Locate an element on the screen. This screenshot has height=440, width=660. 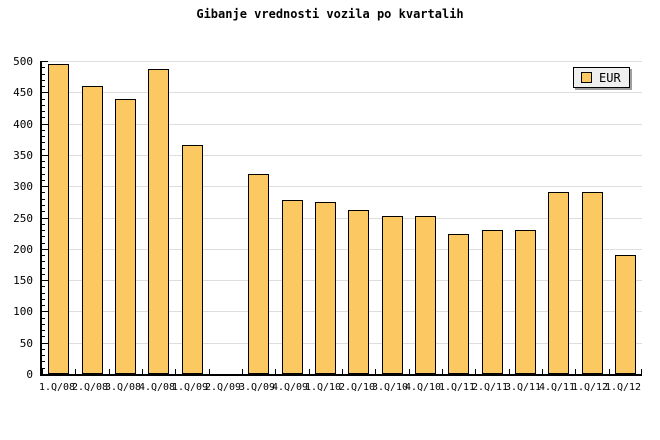
x-axis-label: 3.Q/10 is located at coordinates (390, 387).